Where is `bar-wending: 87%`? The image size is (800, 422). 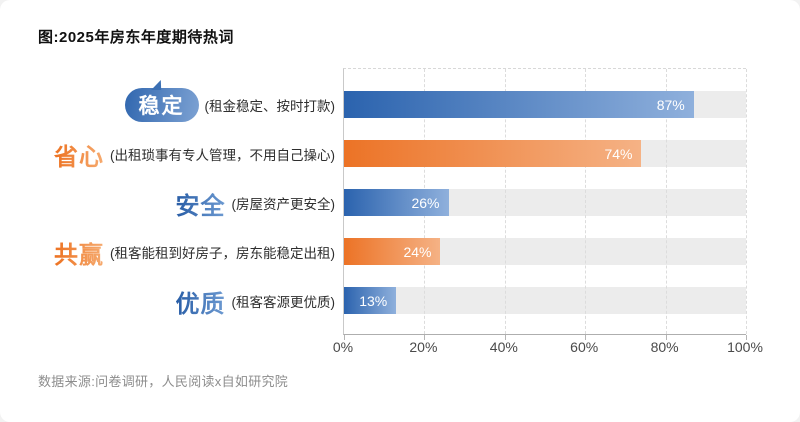
bar-wending: 87% is located at coordinates (519, 104).